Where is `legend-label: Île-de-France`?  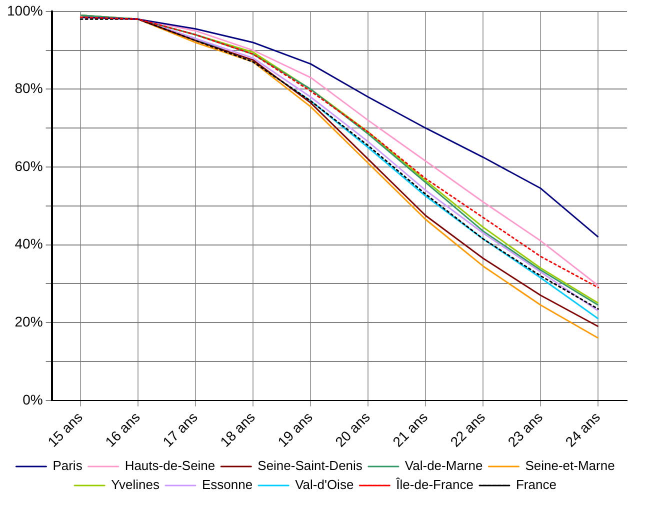
legend-label: Île-de-France is located at coordinates (434, 484).